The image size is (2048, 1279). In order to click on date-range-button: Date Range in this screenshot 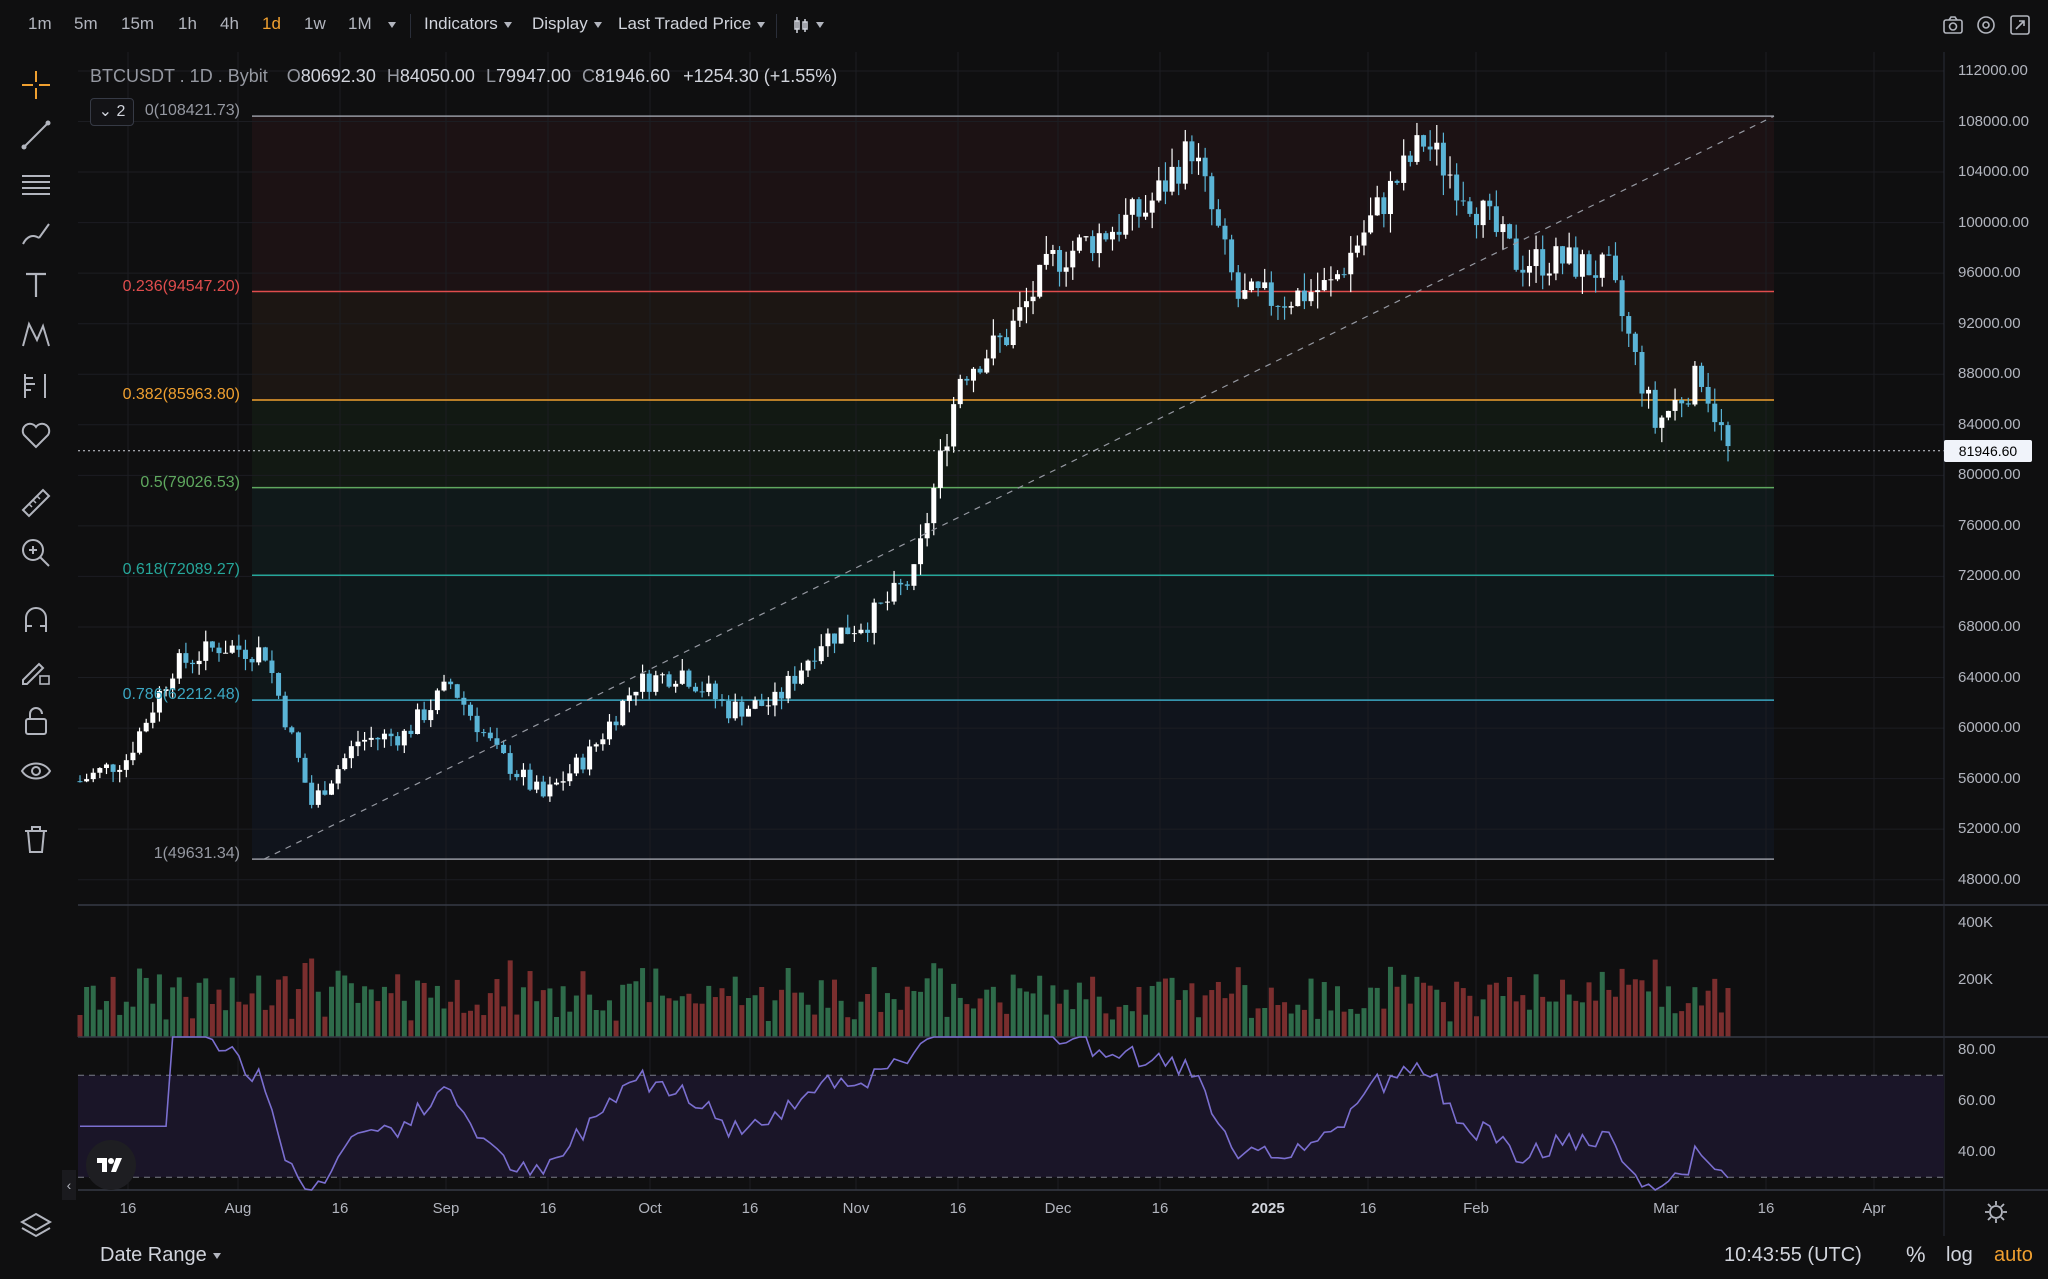, I will do `click(160, 1255)`.